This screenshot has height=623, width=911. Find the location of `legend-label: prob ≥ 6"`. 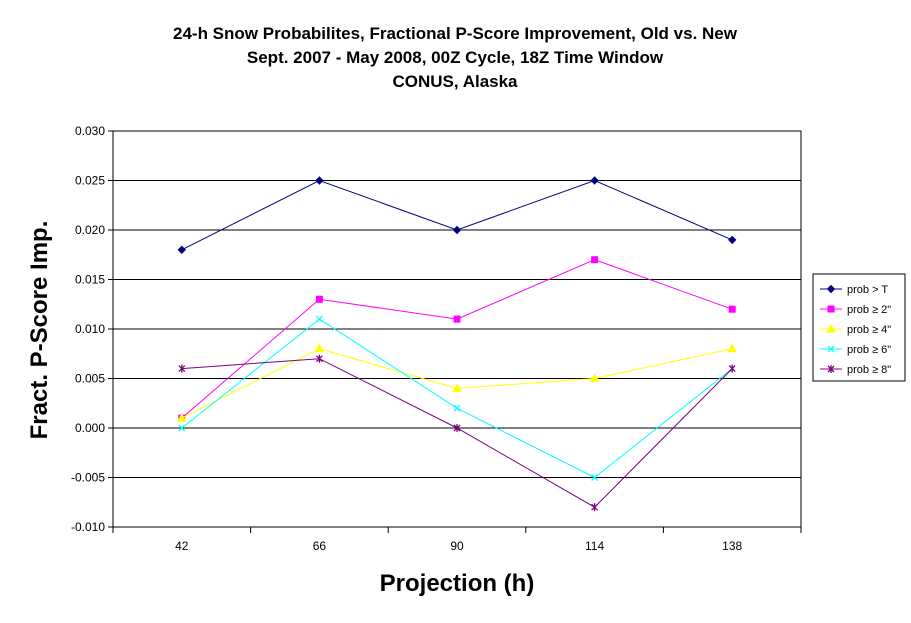

legend-label: prob ≥ 6" is located at coordinates (869, 350).